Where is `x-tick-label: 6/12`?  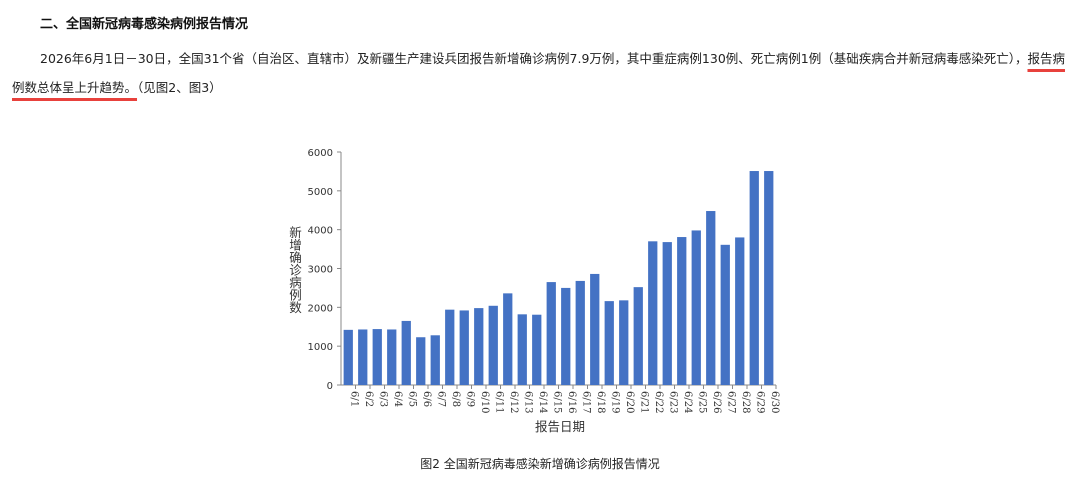
x-tick-label: 6/12 is located at coordinates (513, 402).